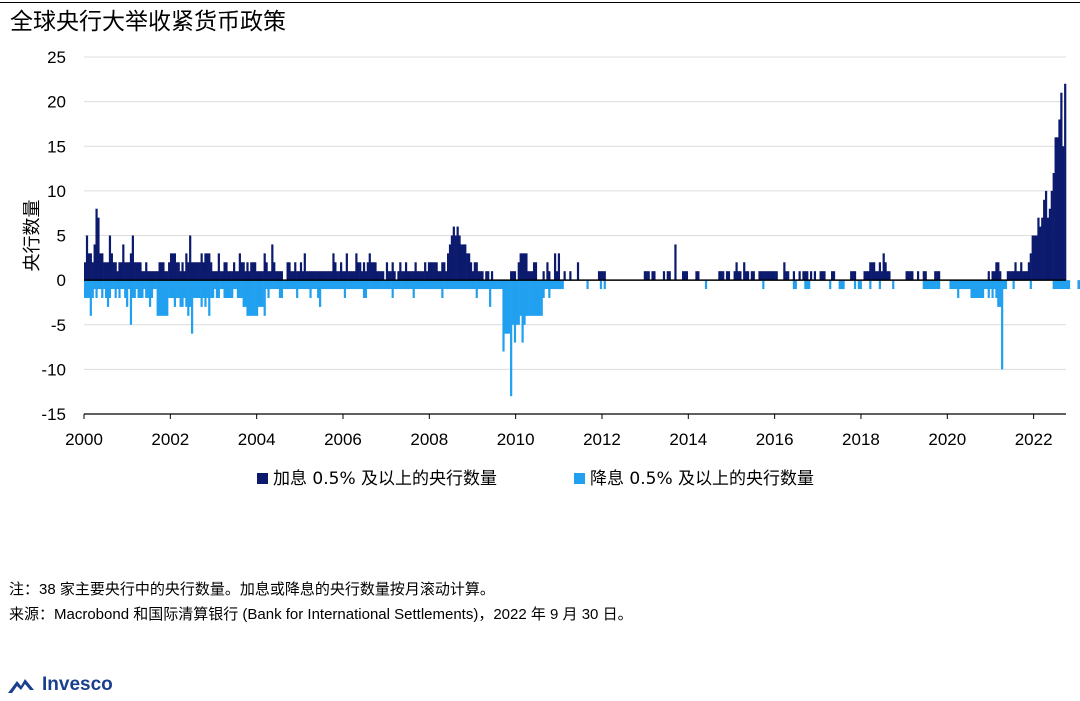 Image resolution: width=1080 pixels, height=701 pixels. What do you see at coordinates (56, 57) in the screenshot?
I see `y-tick-label: 25` at bounding box center [56, 57].